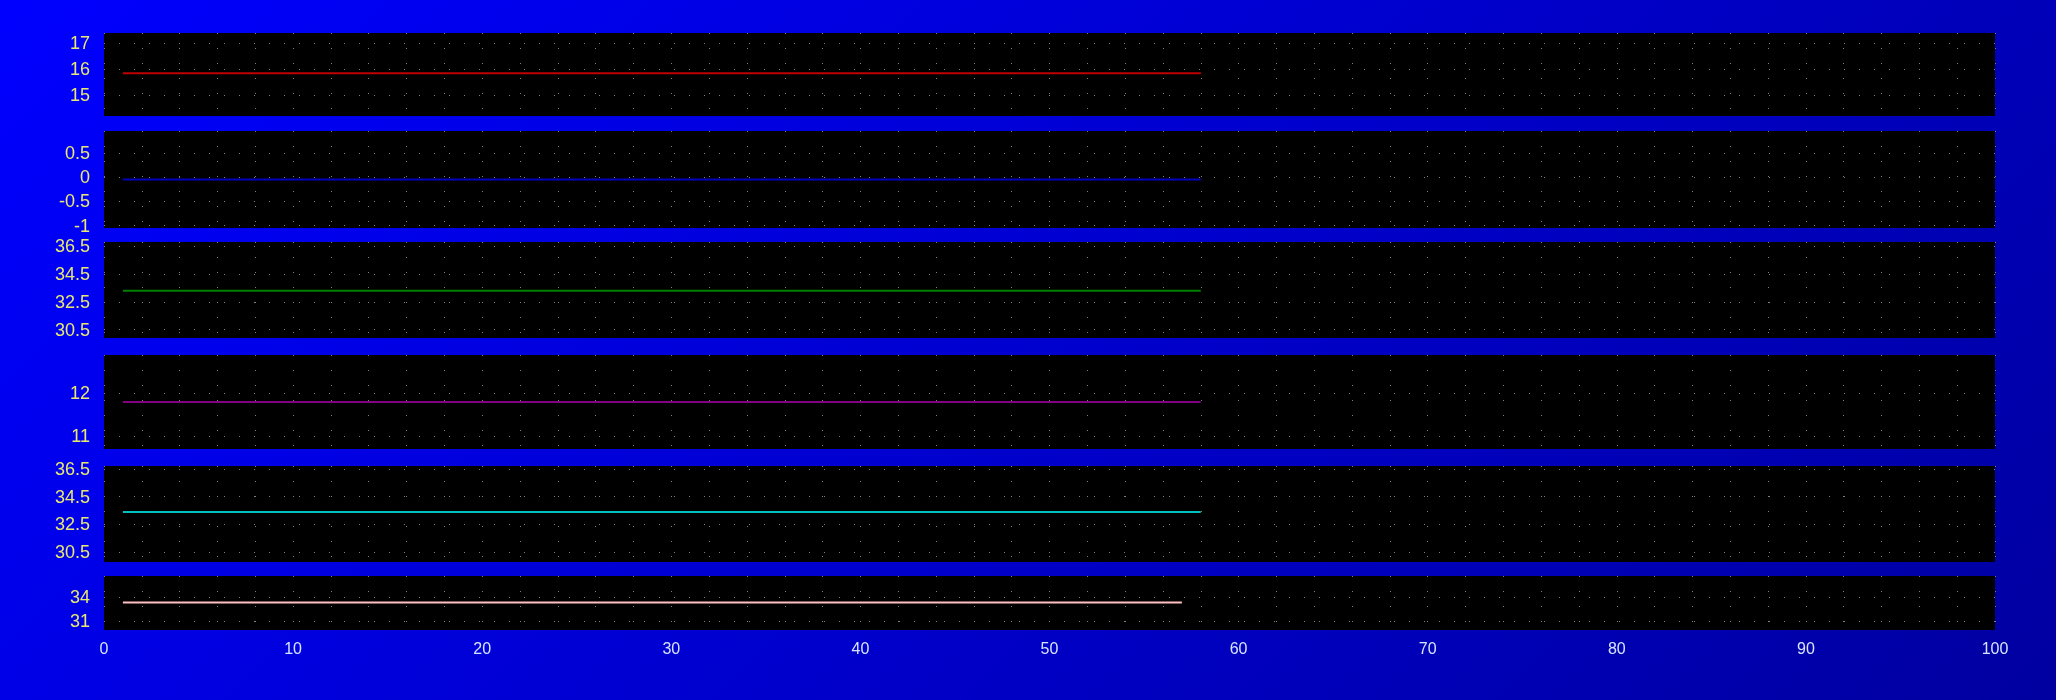 The width and height of the screenshot is (2056, 700). Describe the element at coordinates (482, 648) in the screenshot. I see `x-tick-label: 20` at that location.